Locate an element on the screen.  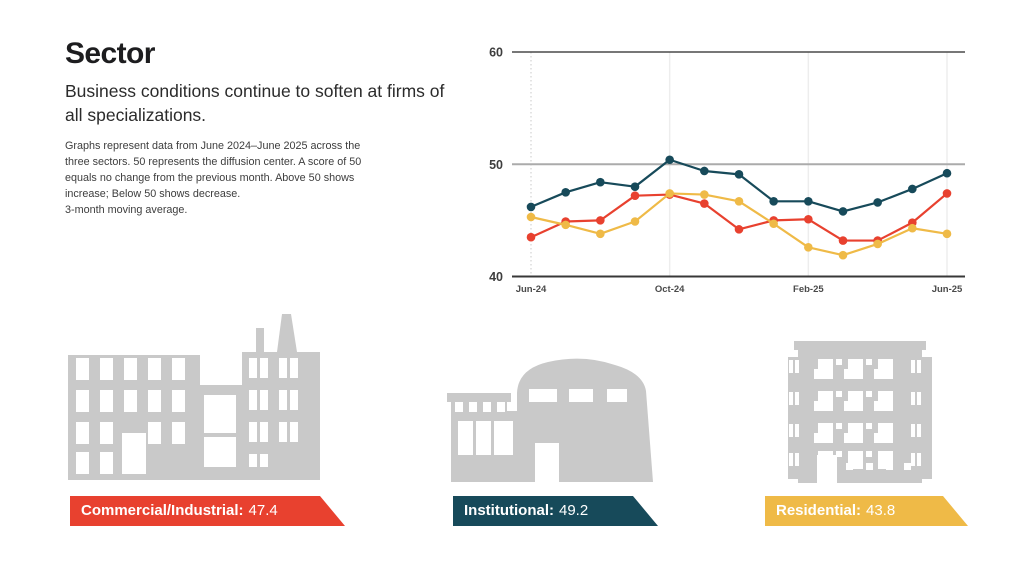
institutional-building-icon is located at coordinates (550, 420).